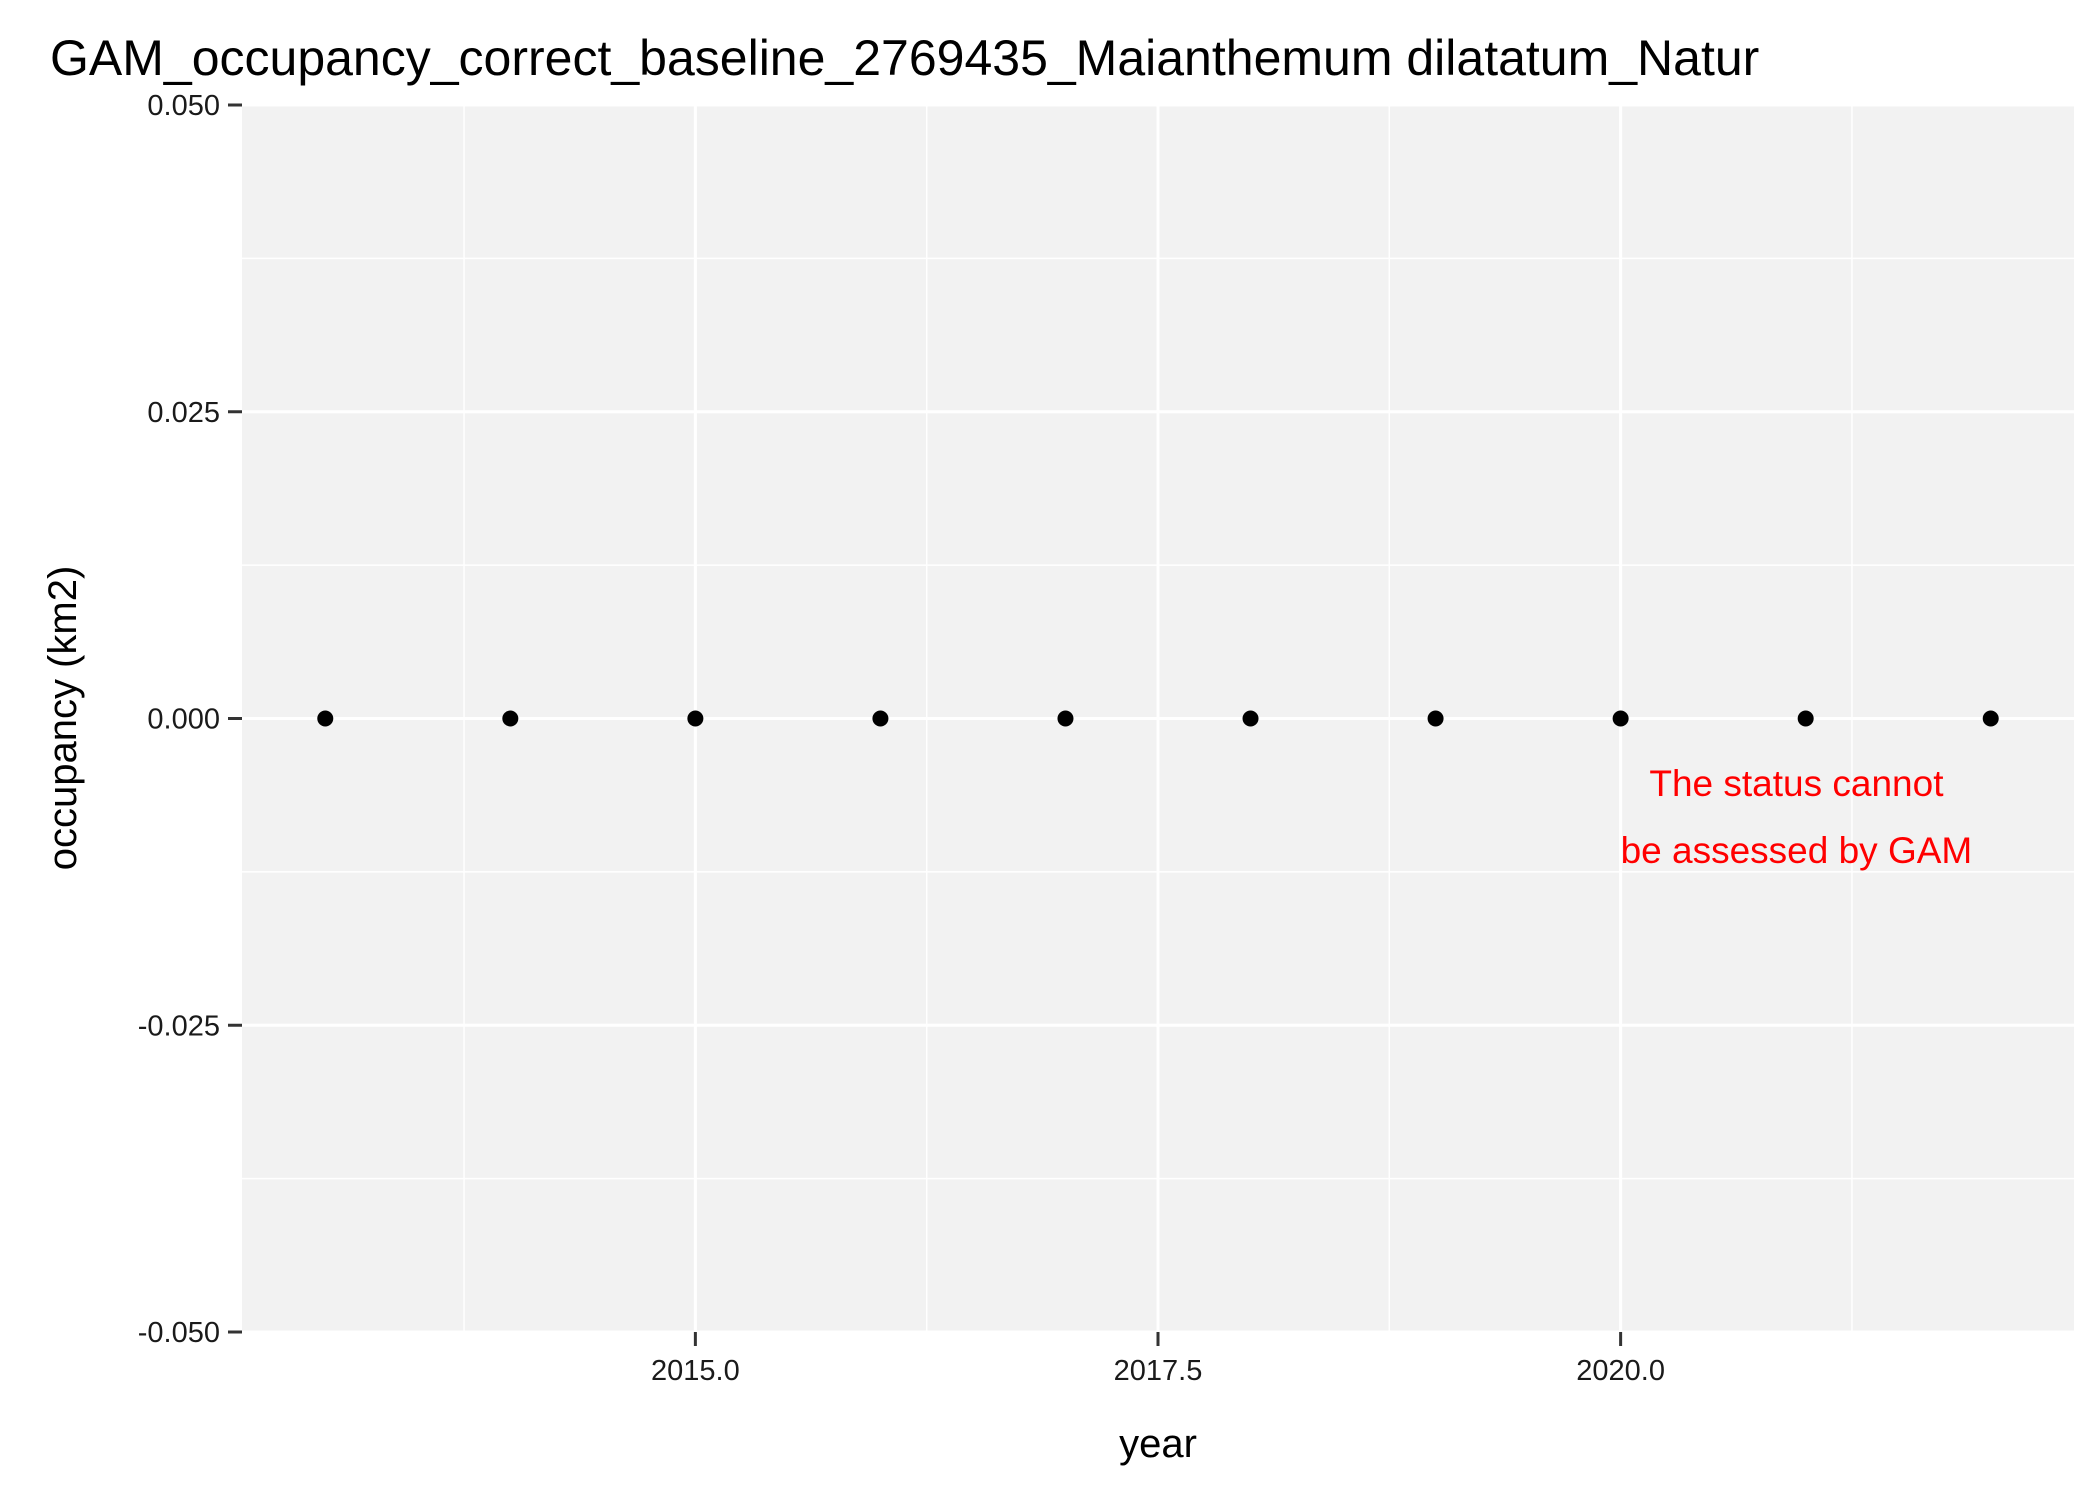  Describe the element at coordinates (1158, 1444) in the screenshot. I see `x-axis-title: year` at that location.